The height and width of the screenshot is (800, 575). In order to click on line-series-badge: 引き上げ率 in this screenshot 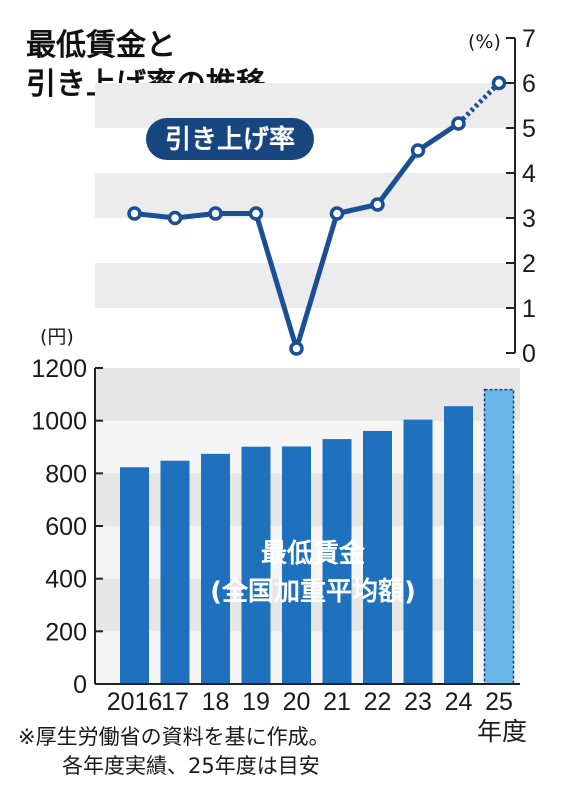, I will do `click(230, 139)`.